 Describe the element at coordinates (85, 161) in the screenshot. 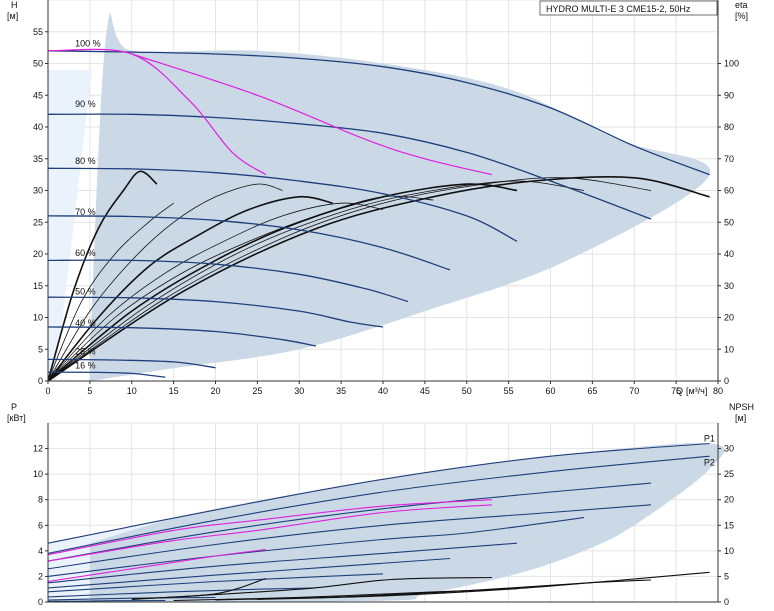

I see `speed-label: 80 %` at that location.